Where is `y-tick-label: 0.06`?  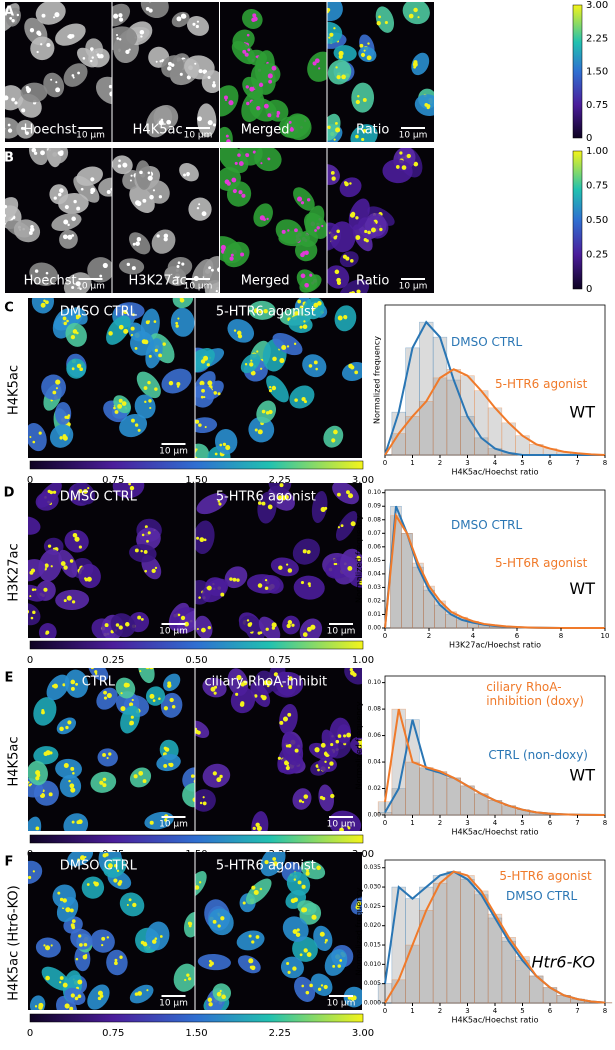 y-tick-label: 0.06 is located at coordinates (375, 546).